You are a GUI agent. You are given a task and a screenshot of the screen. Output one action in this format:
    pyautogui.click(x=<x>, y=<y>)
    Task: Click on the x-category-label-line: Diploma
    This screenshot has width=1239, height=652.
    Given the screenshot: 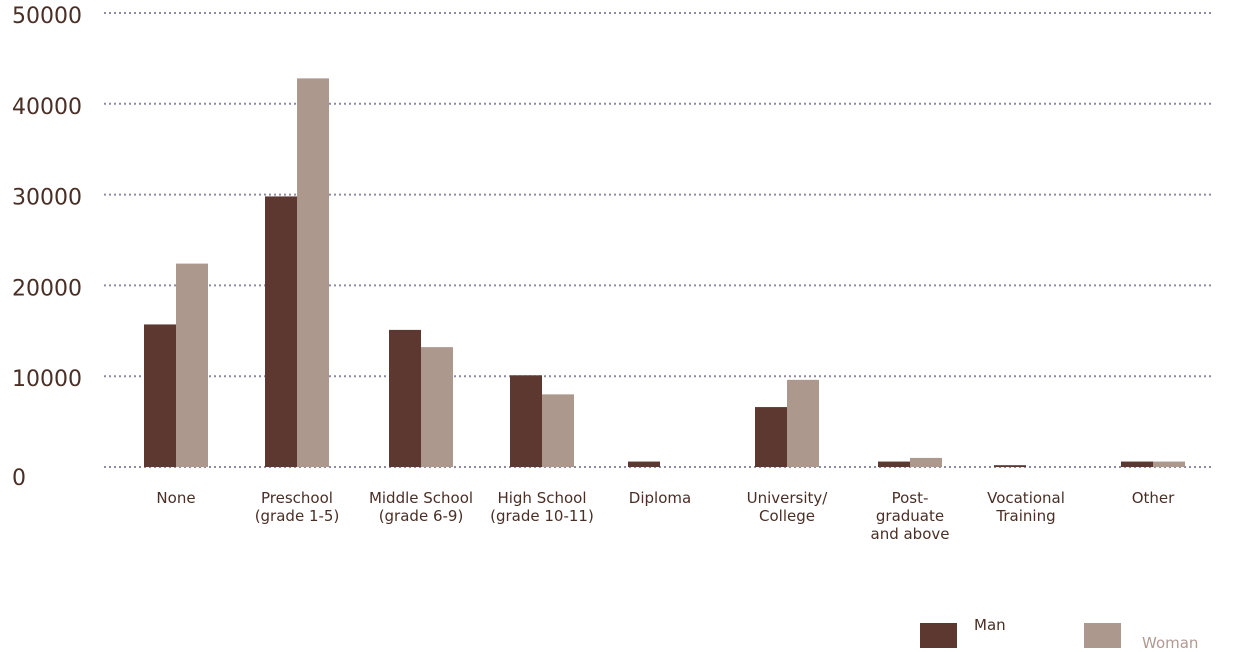 What is the action you would take?
    pyautogui.click(x=660, y=498)
    